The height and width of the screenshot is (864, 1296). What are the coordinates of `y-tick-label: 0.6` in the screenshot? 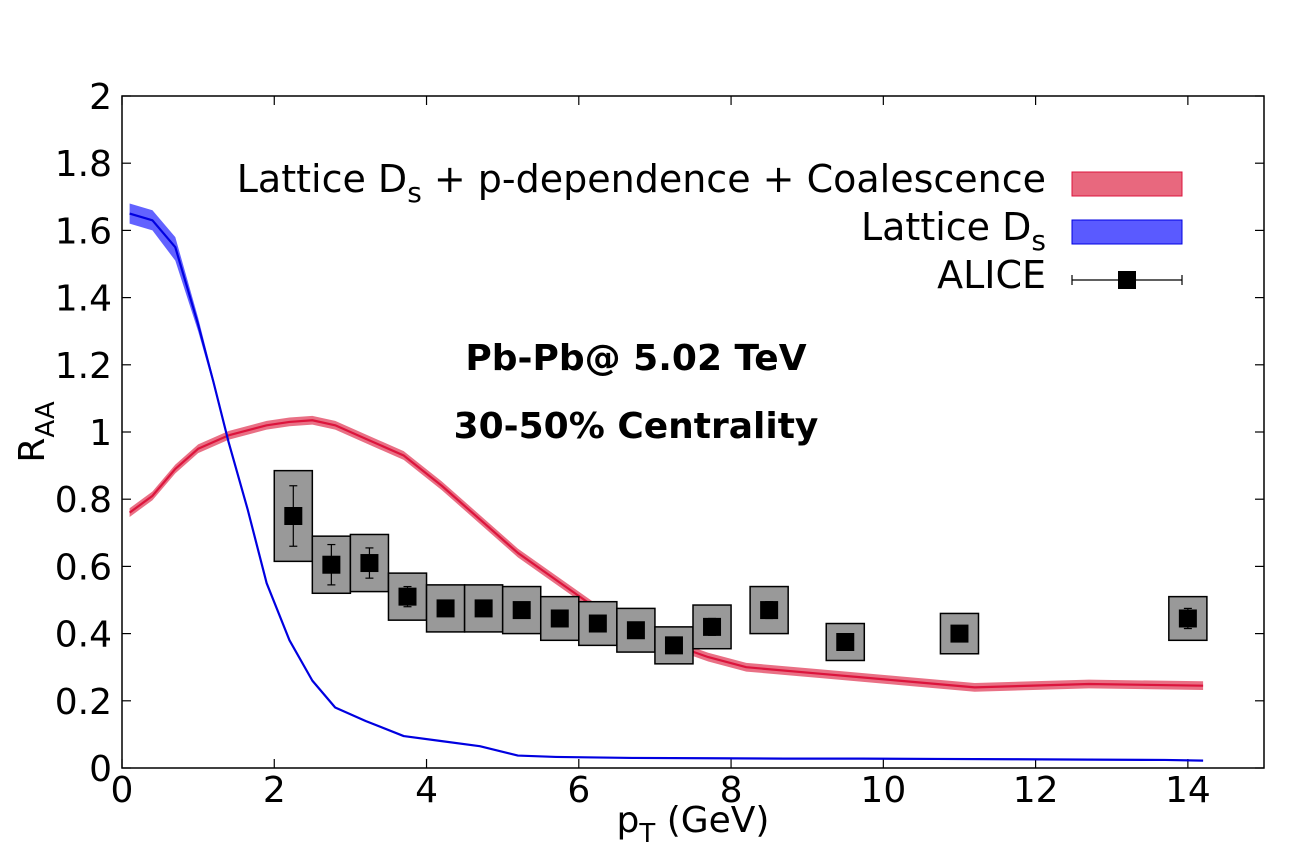 It's located at (83, 567).